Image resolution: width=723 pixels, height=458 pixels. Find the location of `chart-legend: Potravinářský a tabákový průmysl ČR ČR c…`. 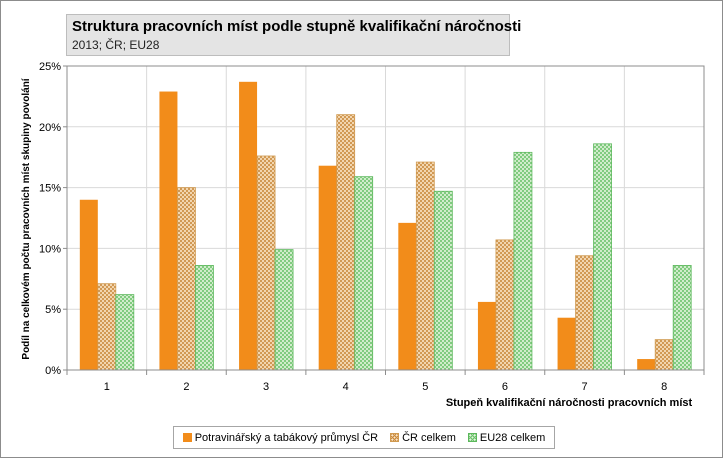

chart-legend: Potravinářský a tabákový průmysl ČR ČR c… is located at coordinates (364, 437).